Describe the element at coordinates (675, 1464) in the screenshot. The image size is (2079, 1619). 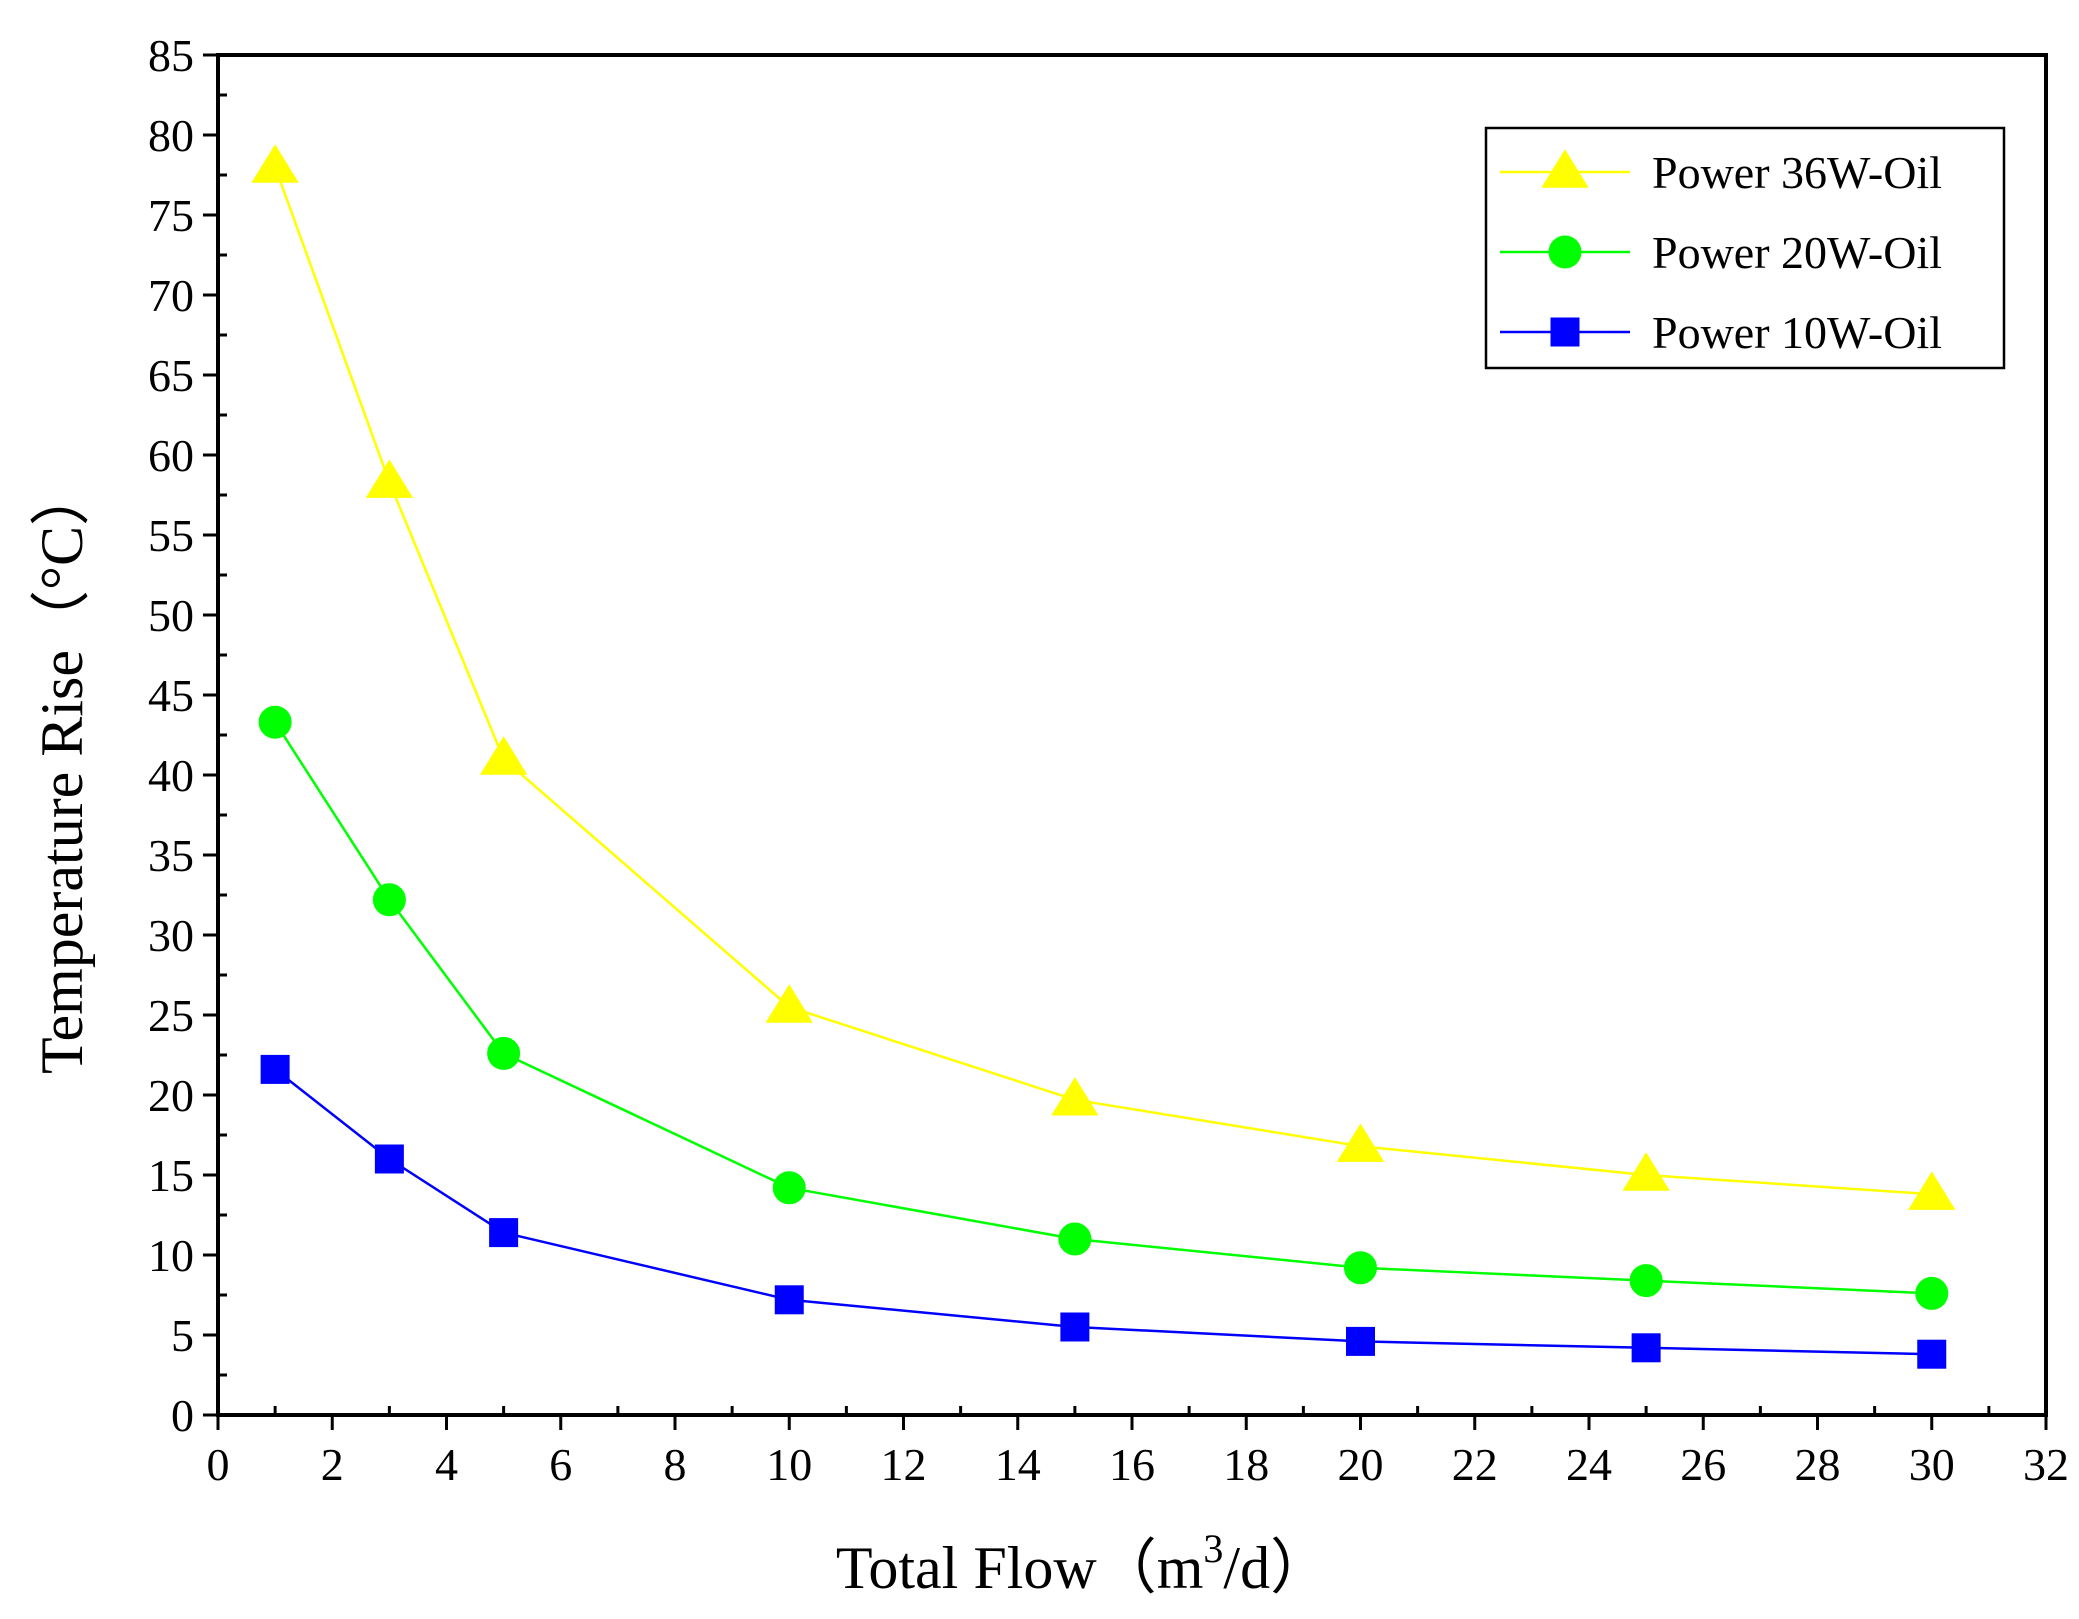
I see `x-tick-label: 8` at that location.